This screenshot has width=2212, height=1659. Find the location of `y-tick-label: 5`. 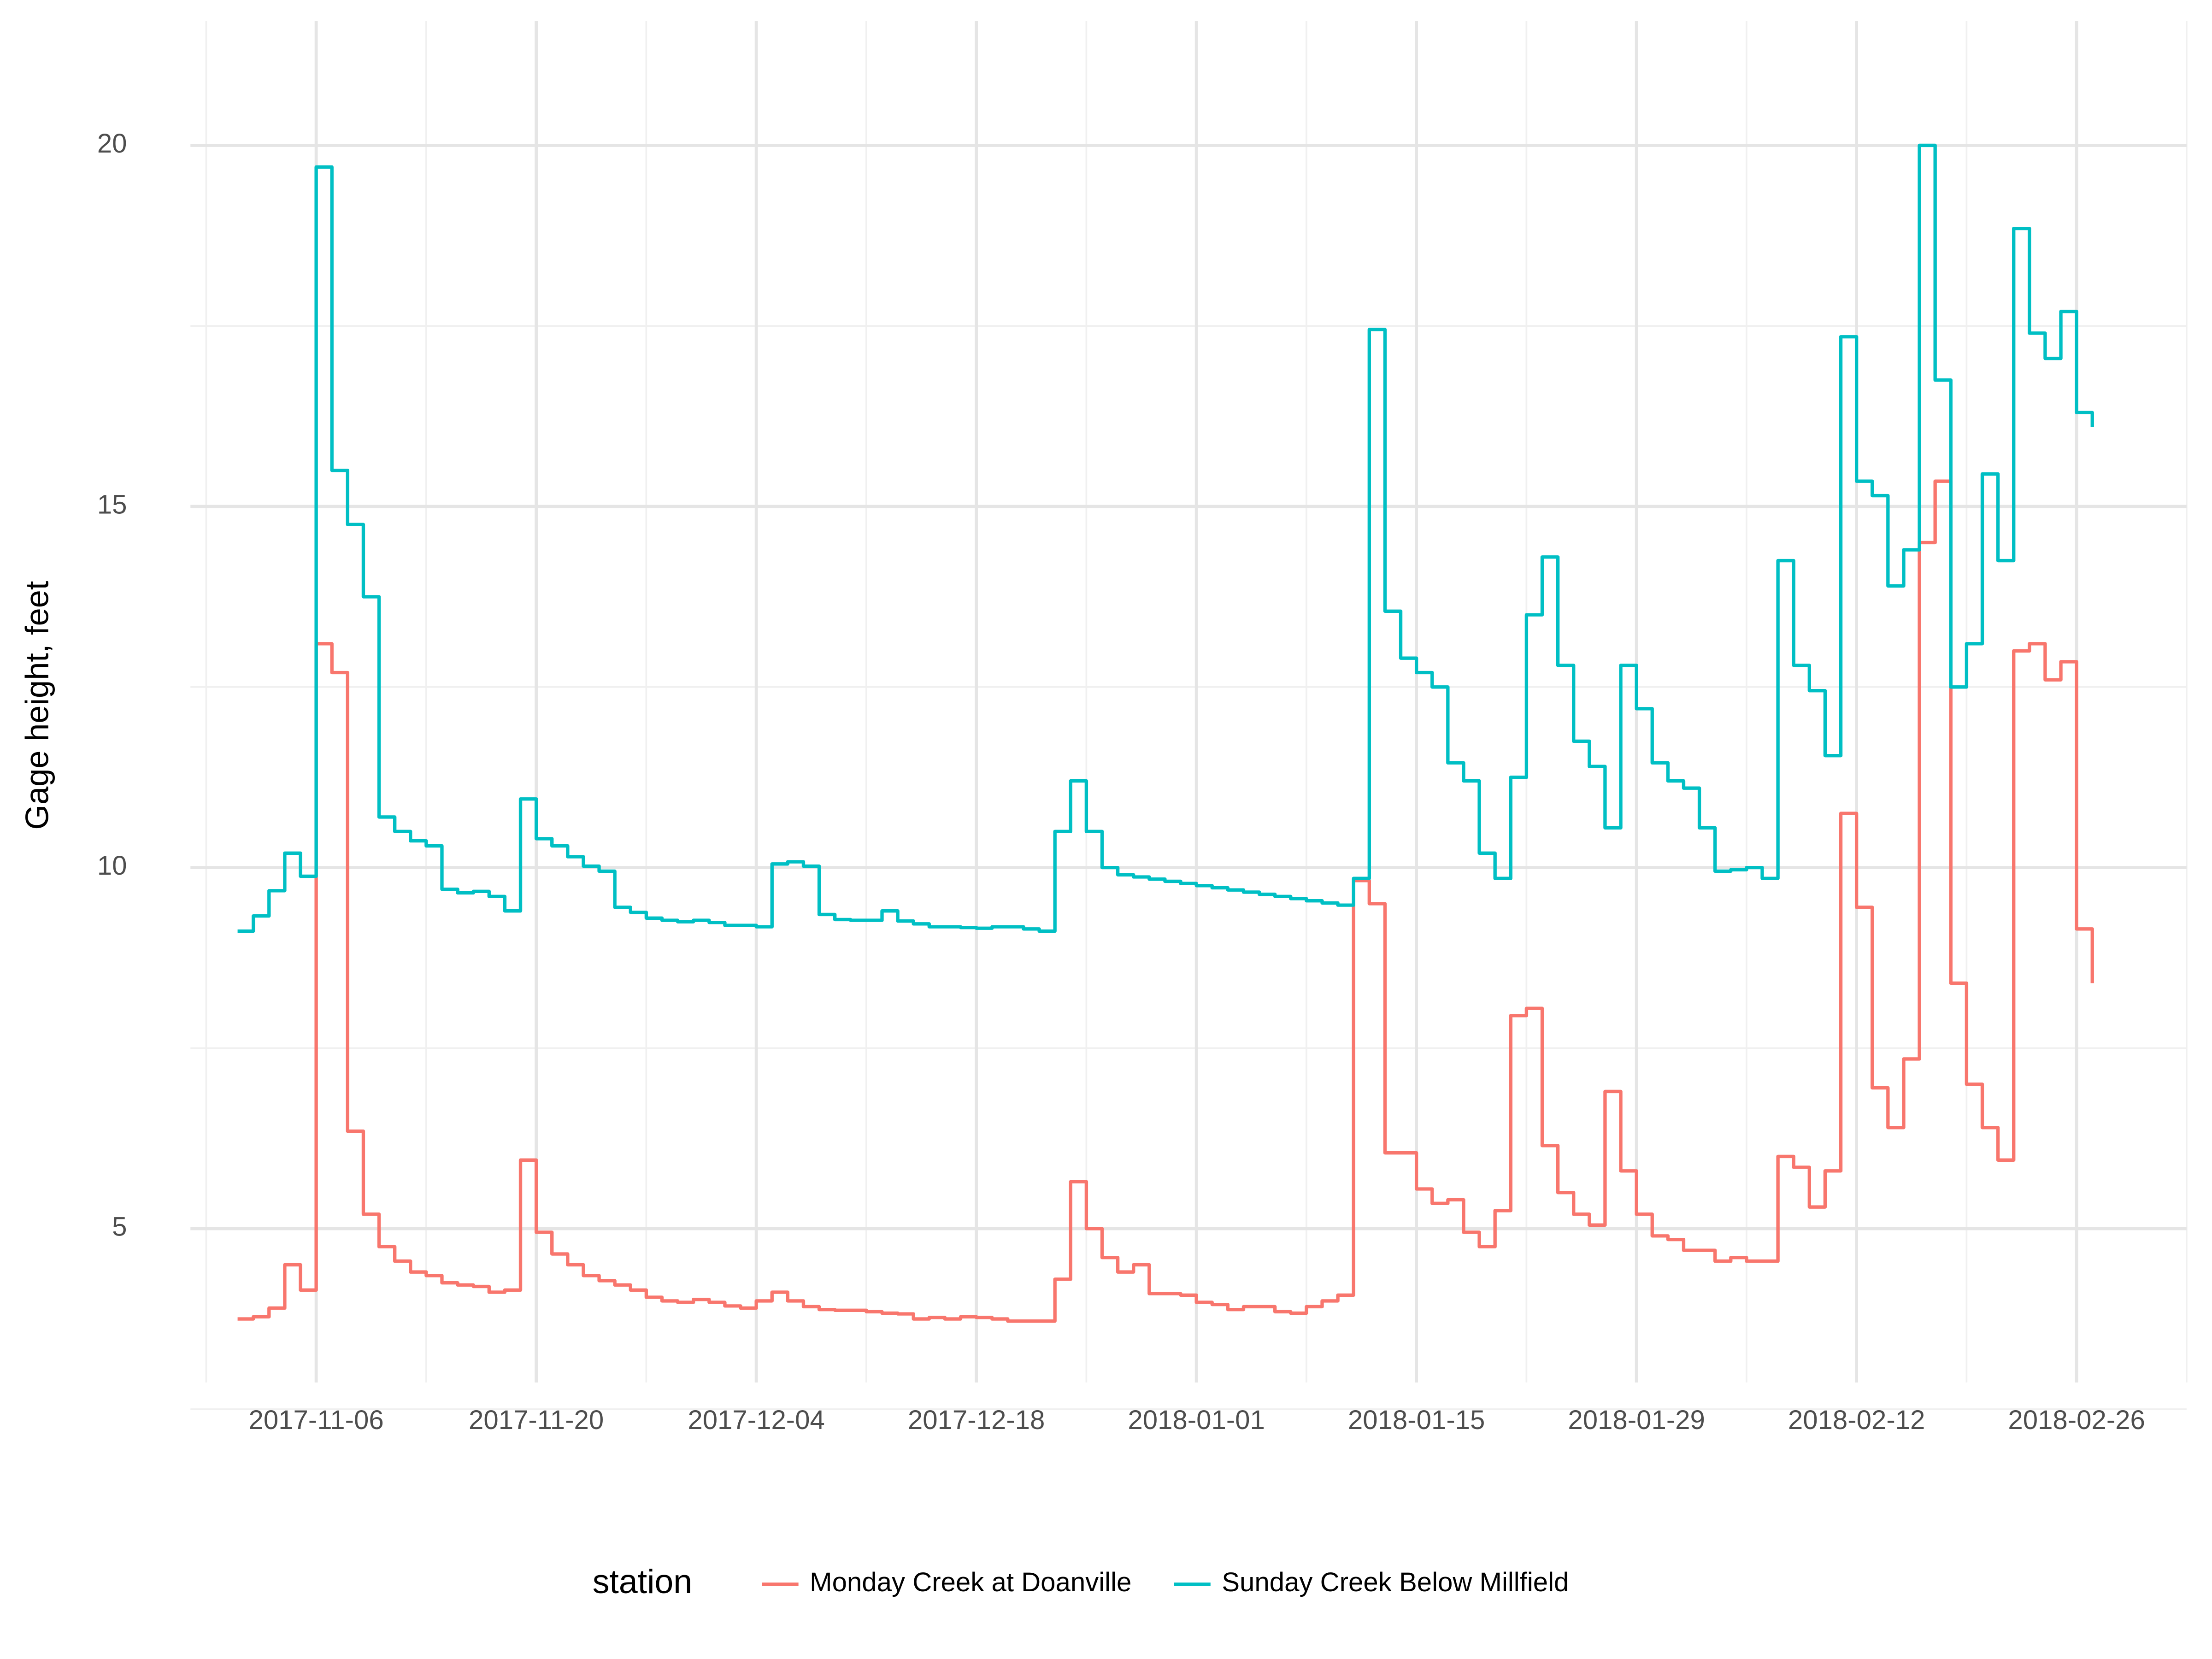

y-tick-label: 5 is located at coordinates (119, 1227).